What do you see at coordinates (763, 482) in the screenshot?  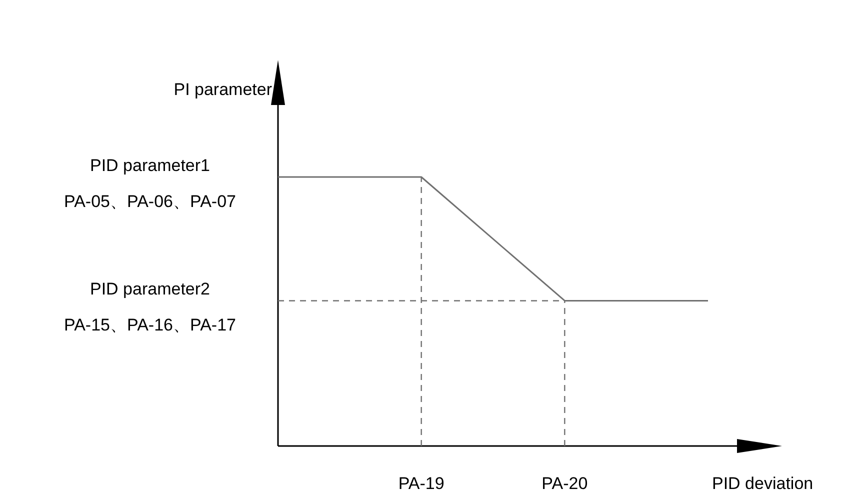 I see `xlabel: PID deviation` at bounding box center [763, 482].